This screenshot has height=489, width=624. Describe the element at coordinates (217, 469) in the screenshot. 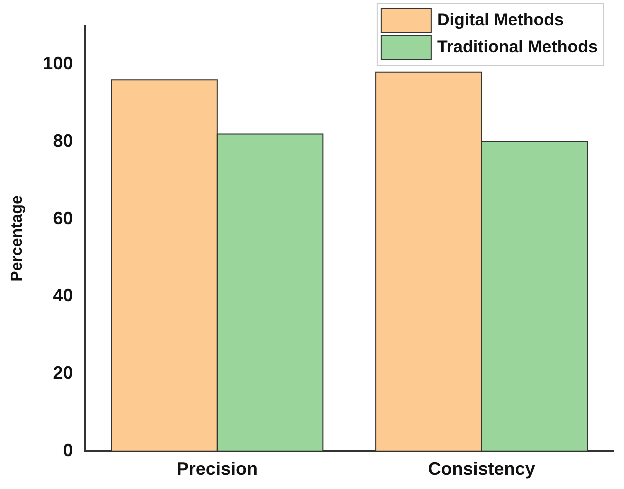

I see `x-tick-label: Precision` at that location.